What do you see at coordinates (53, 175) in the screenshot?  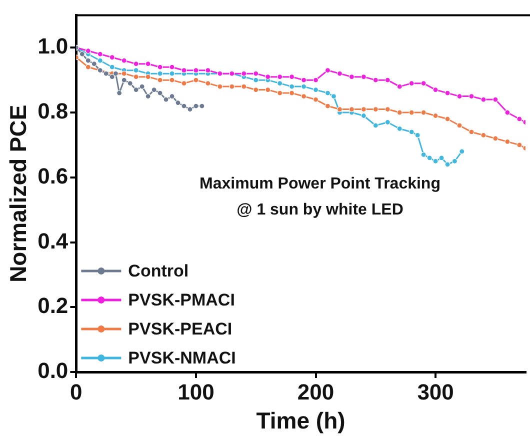 I see `y-tick-label: 0.6` at bounding box center [53, 175].